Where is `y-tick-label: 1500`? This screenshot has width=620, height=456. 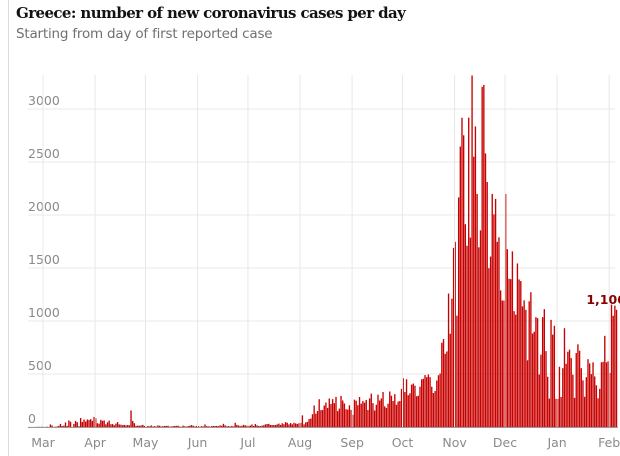
y-tick-label: 1500 is located at coordinates (44, 259).